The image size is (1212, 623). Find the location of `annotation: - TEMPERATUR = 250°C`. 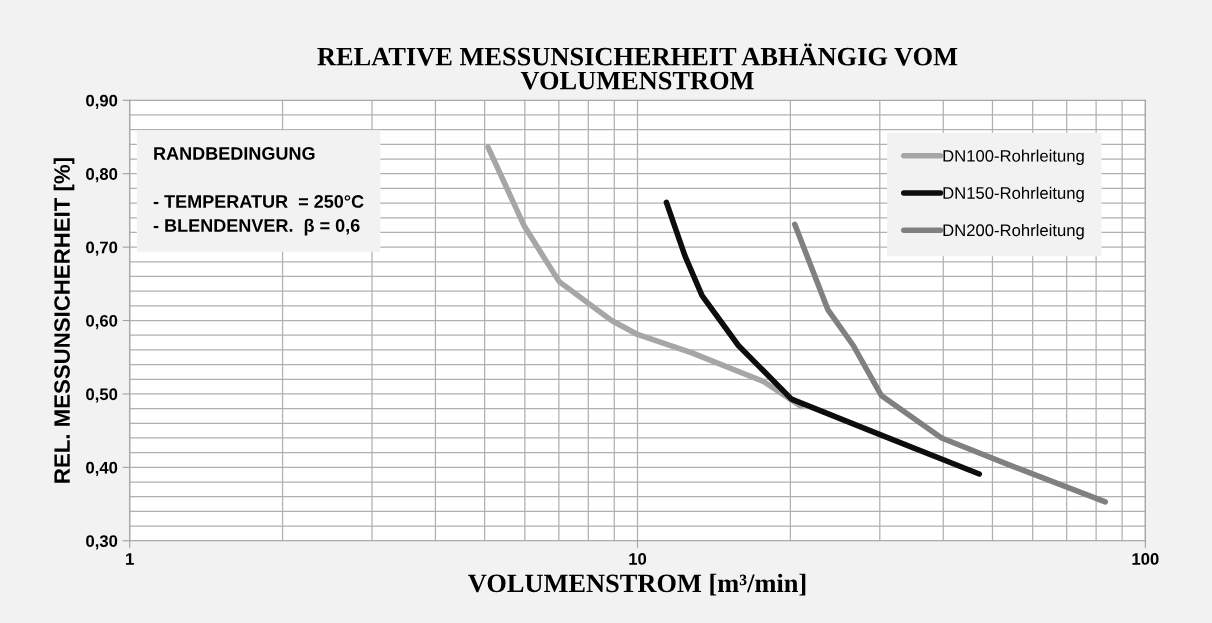

annotation: - TEMPERATUR = 250°C is located at coordinates (258, 201).